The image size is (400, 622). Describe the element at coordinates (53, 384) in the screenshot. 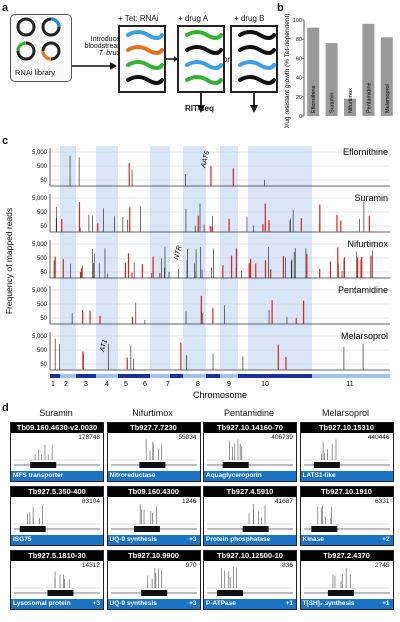

I see `chromosome-label: 1` at that location.